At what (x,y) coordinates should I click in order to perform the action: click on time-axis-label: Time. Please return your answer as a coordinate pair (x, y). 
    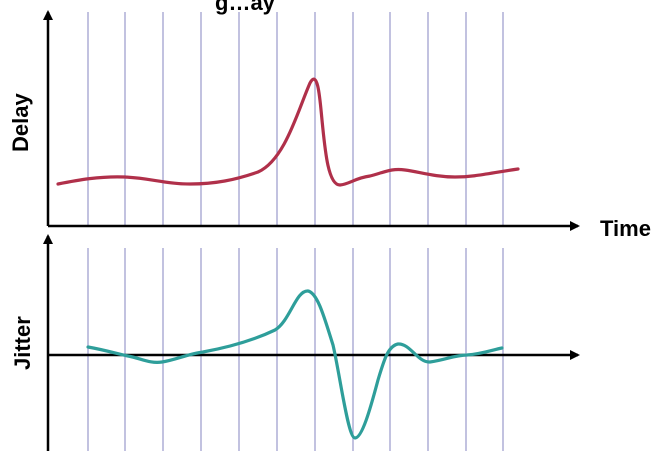
    Looking at the image, I should click on (625, 228).